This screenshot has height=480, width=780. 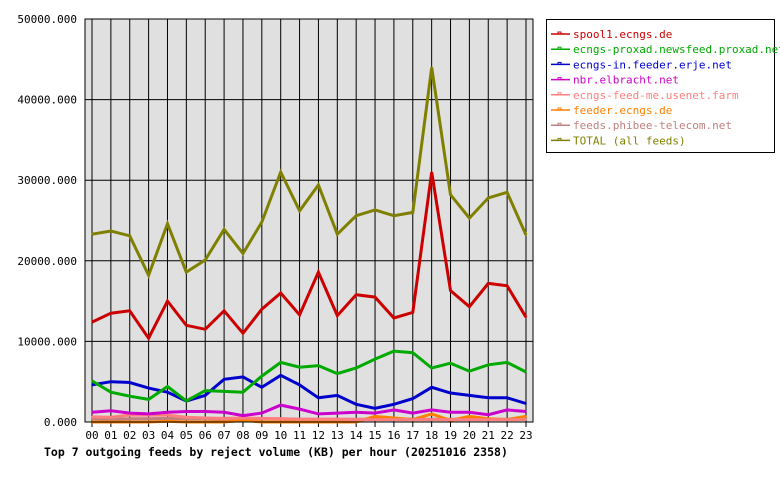 What do you see at coordinates (469, 435) in the screenshot?
I see `x-tick-label: 20` at bounding box center [469, 435].